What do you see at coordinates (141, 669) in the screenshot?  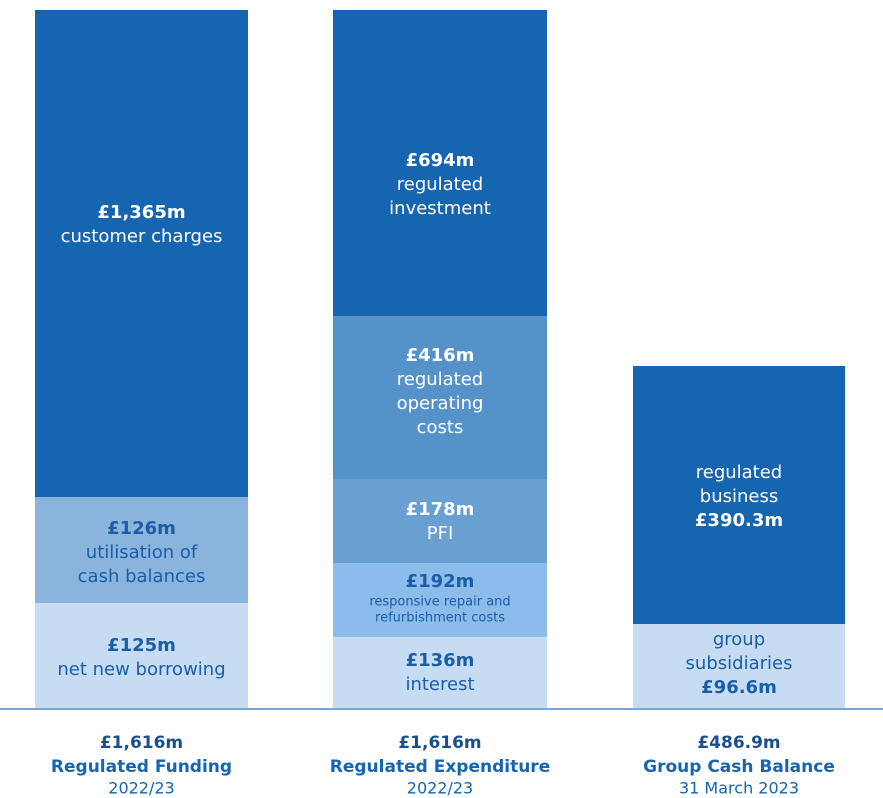 I see `segment-label: net new borrowing` at bounding box center [141, 669].